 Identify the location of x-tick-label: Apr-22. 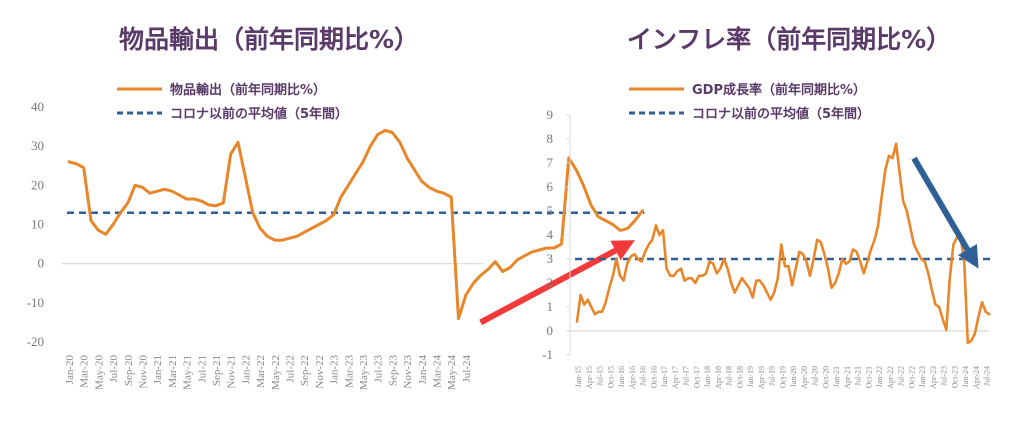
(890, 377).